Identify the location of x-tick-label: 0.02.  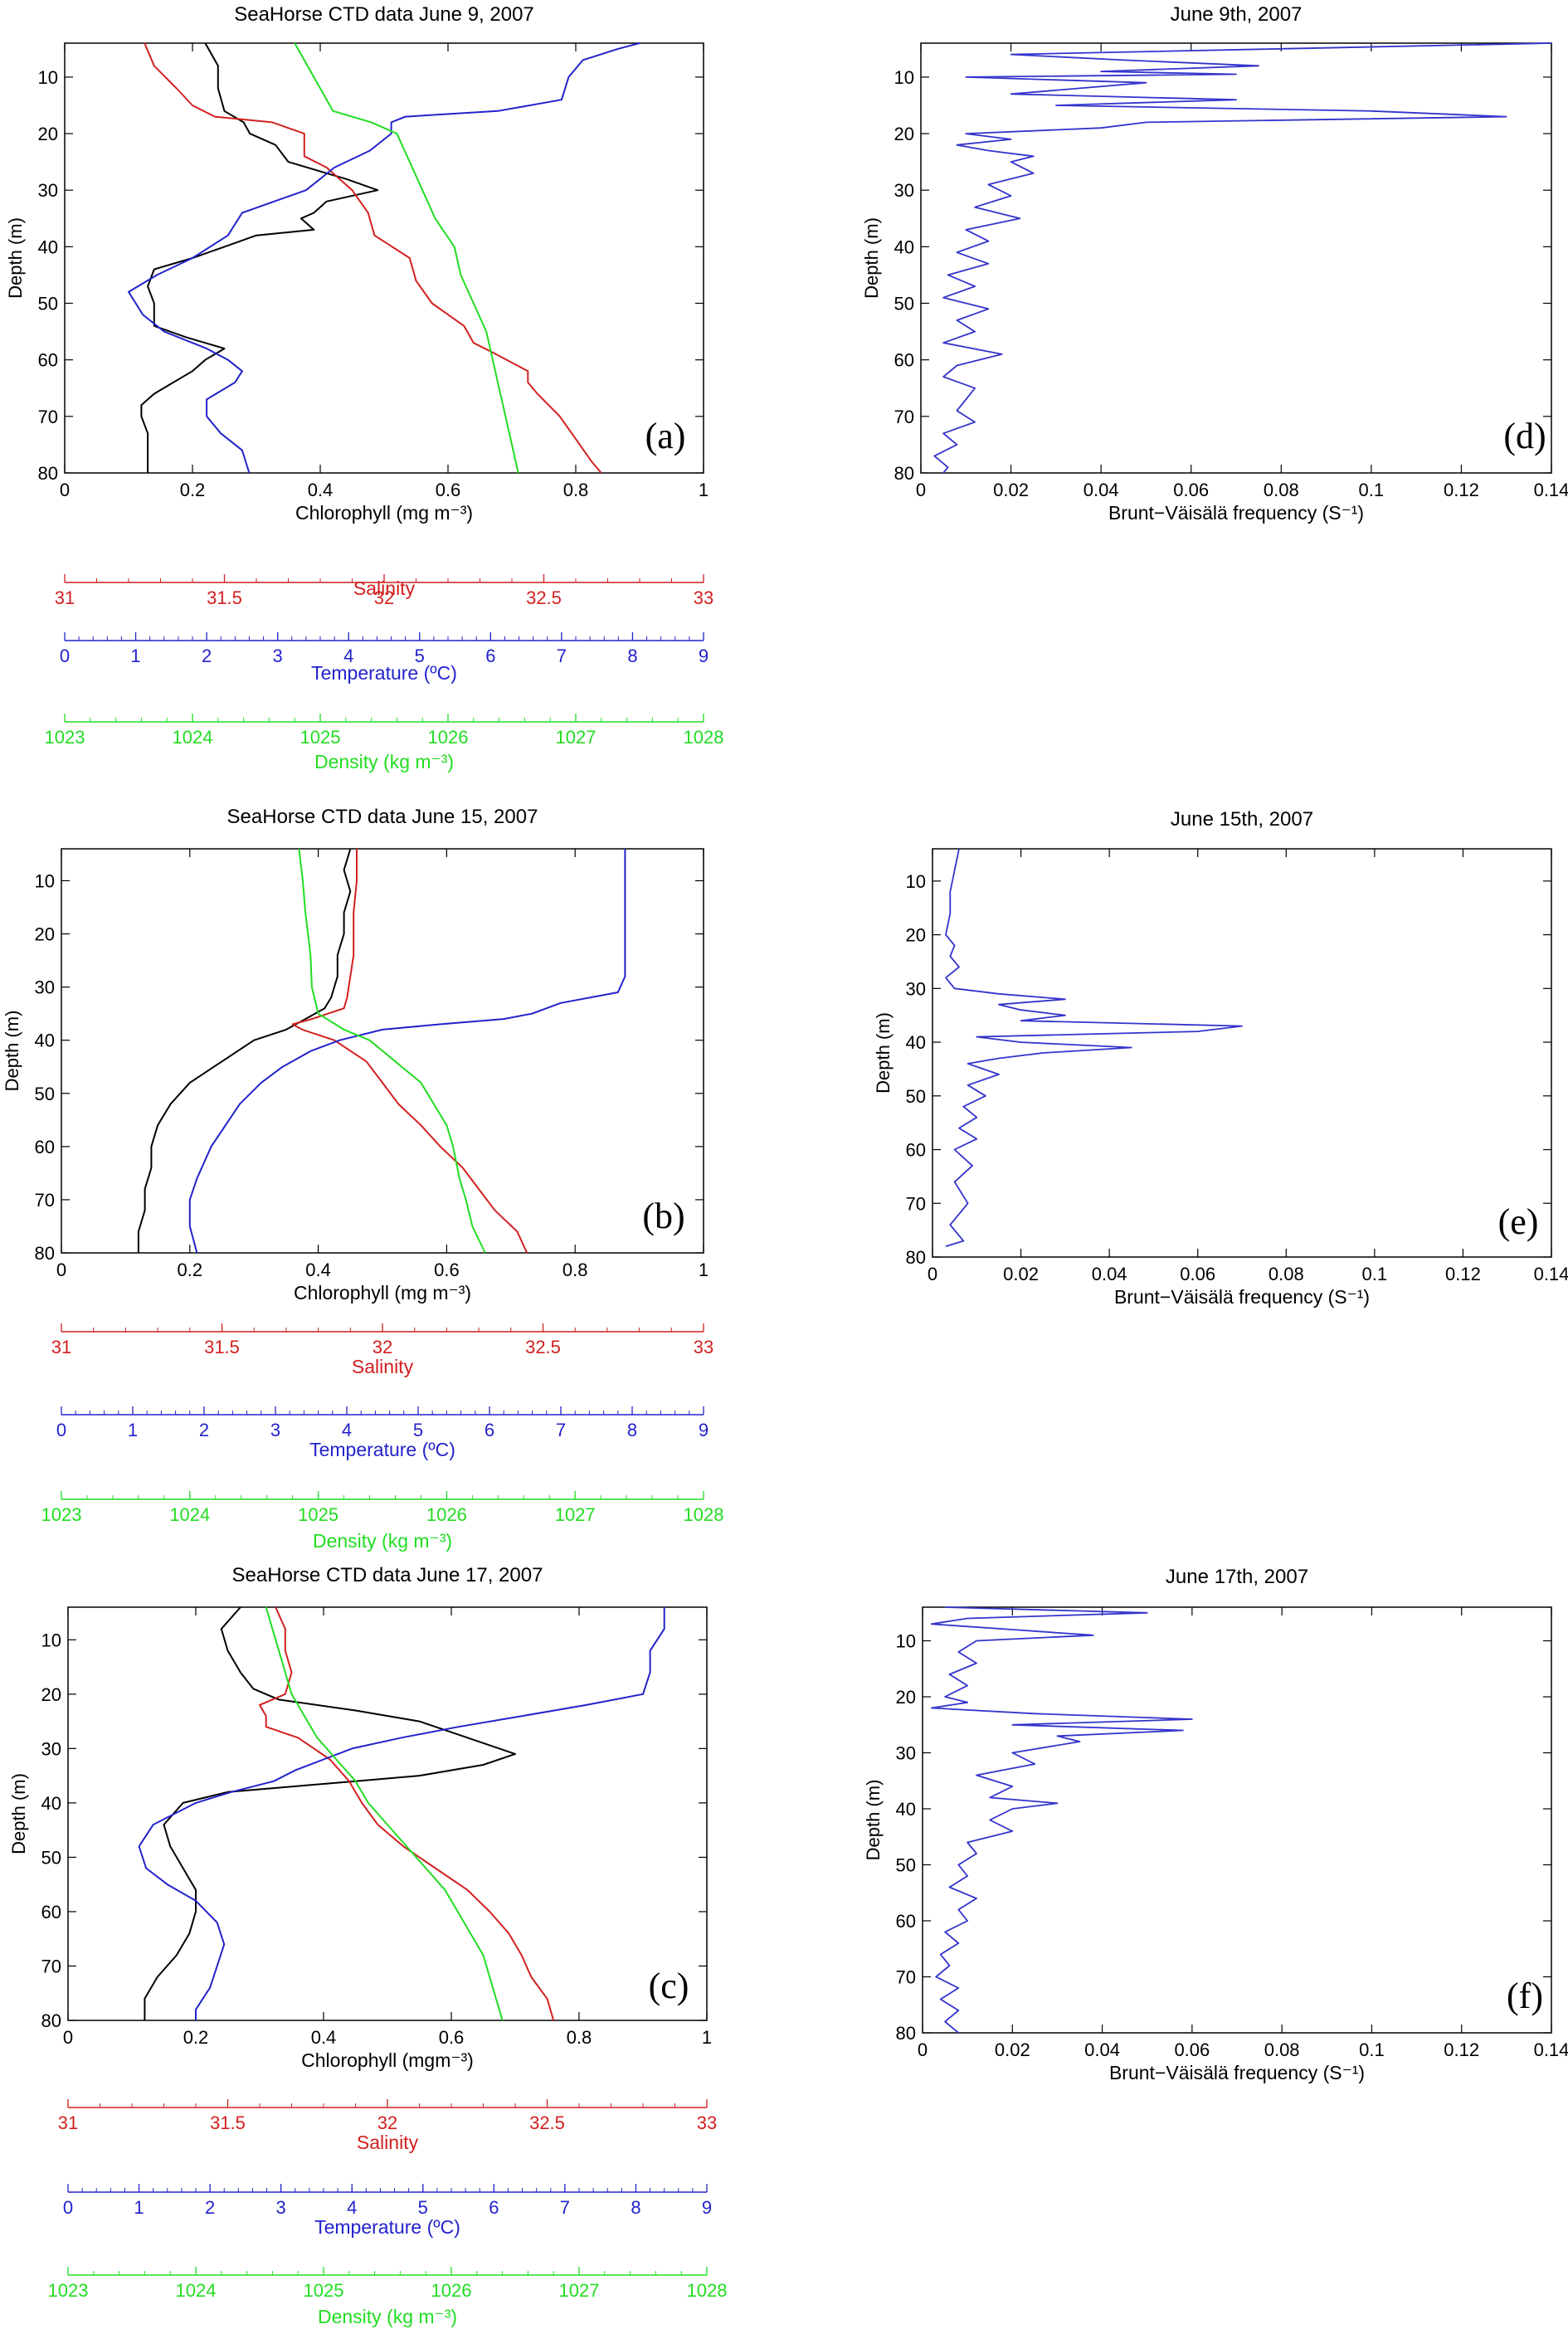
(1011, 490).